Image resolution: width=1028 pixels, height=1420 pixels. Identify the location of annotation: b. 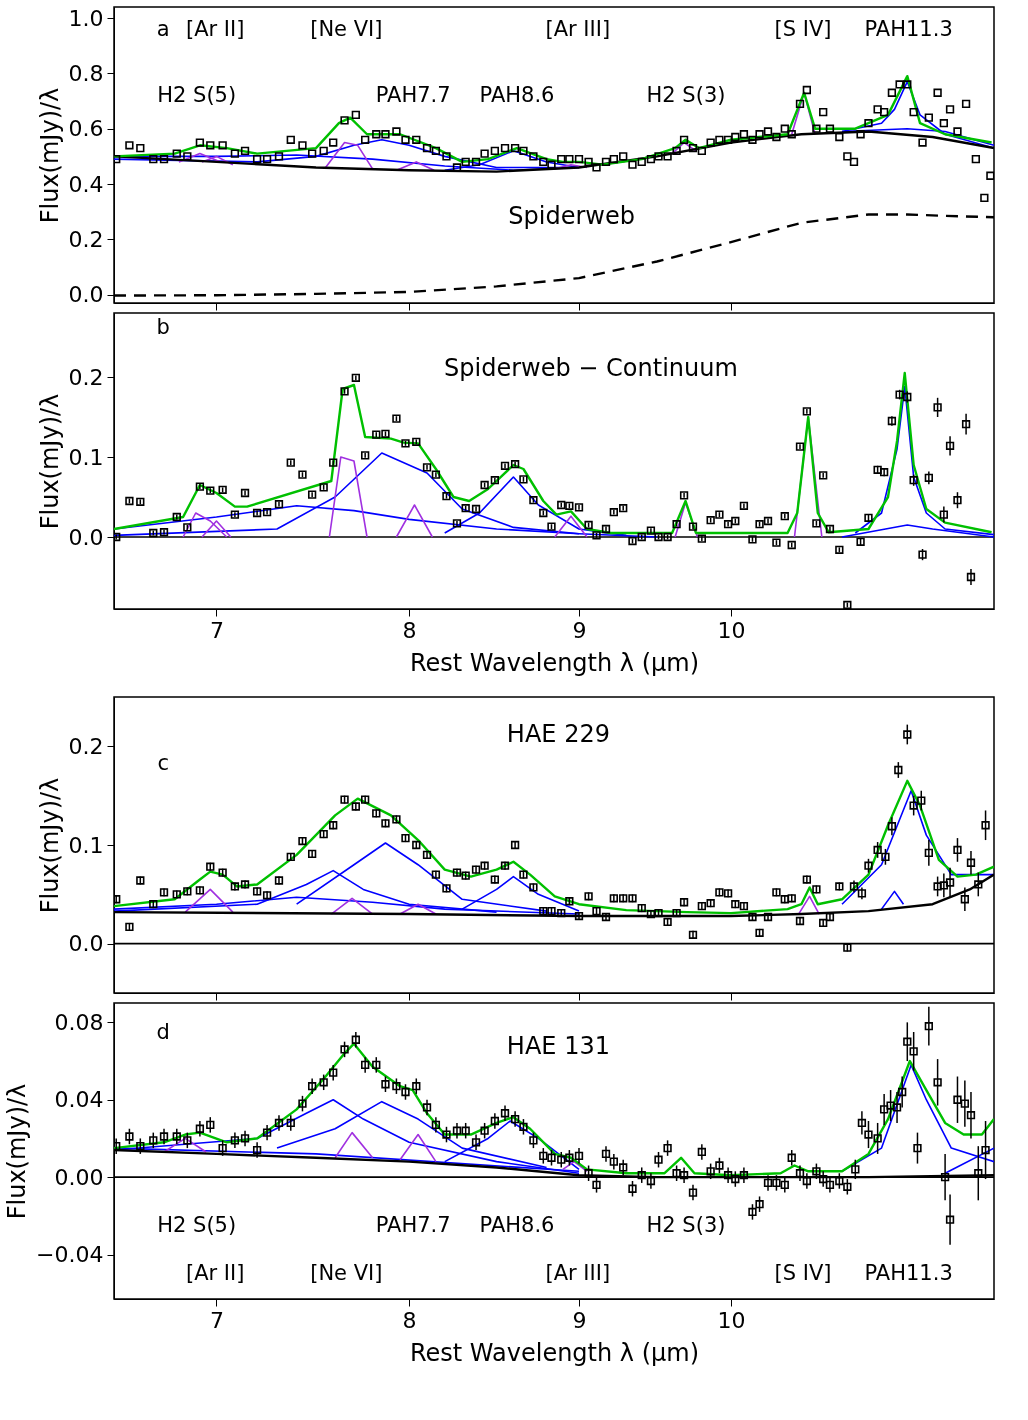
(163, 326).